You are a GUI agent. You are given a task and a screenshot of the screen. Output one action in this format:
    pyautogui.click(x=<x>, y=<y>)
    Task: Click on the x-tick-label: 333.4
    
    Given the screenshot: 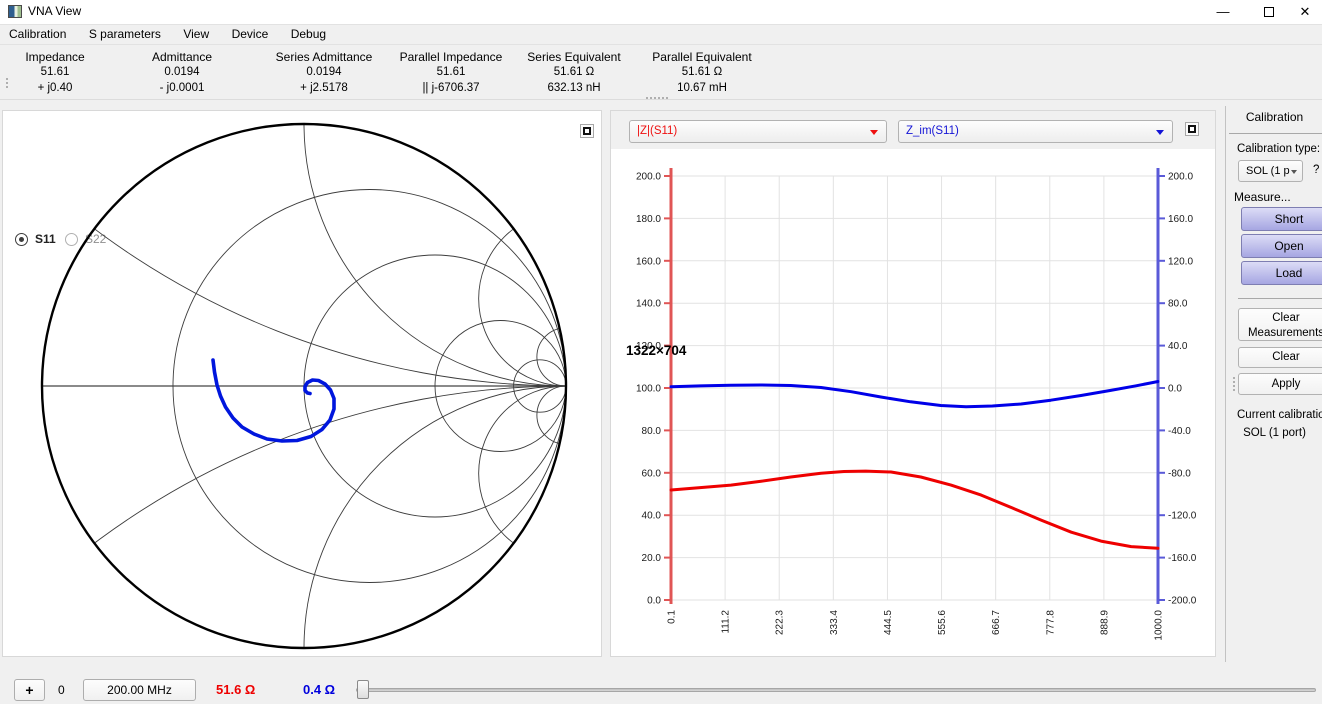 What is the action you would take?
    pyautogui.click(x=834, y=622)
    